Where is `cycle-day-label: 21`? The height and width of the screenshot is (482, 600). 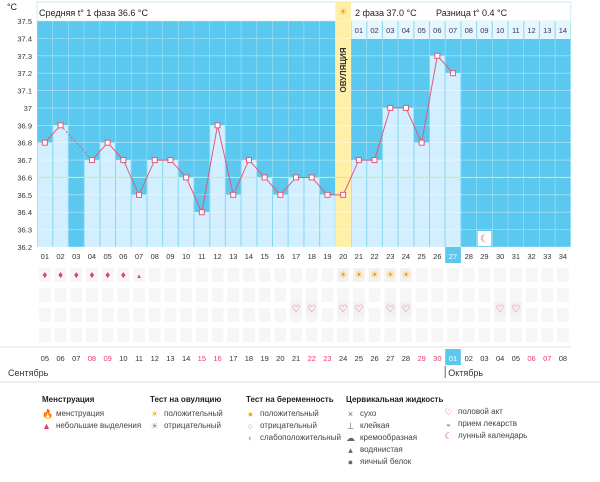 cycle-day-label: 21 is located at coordinates (359, 256).